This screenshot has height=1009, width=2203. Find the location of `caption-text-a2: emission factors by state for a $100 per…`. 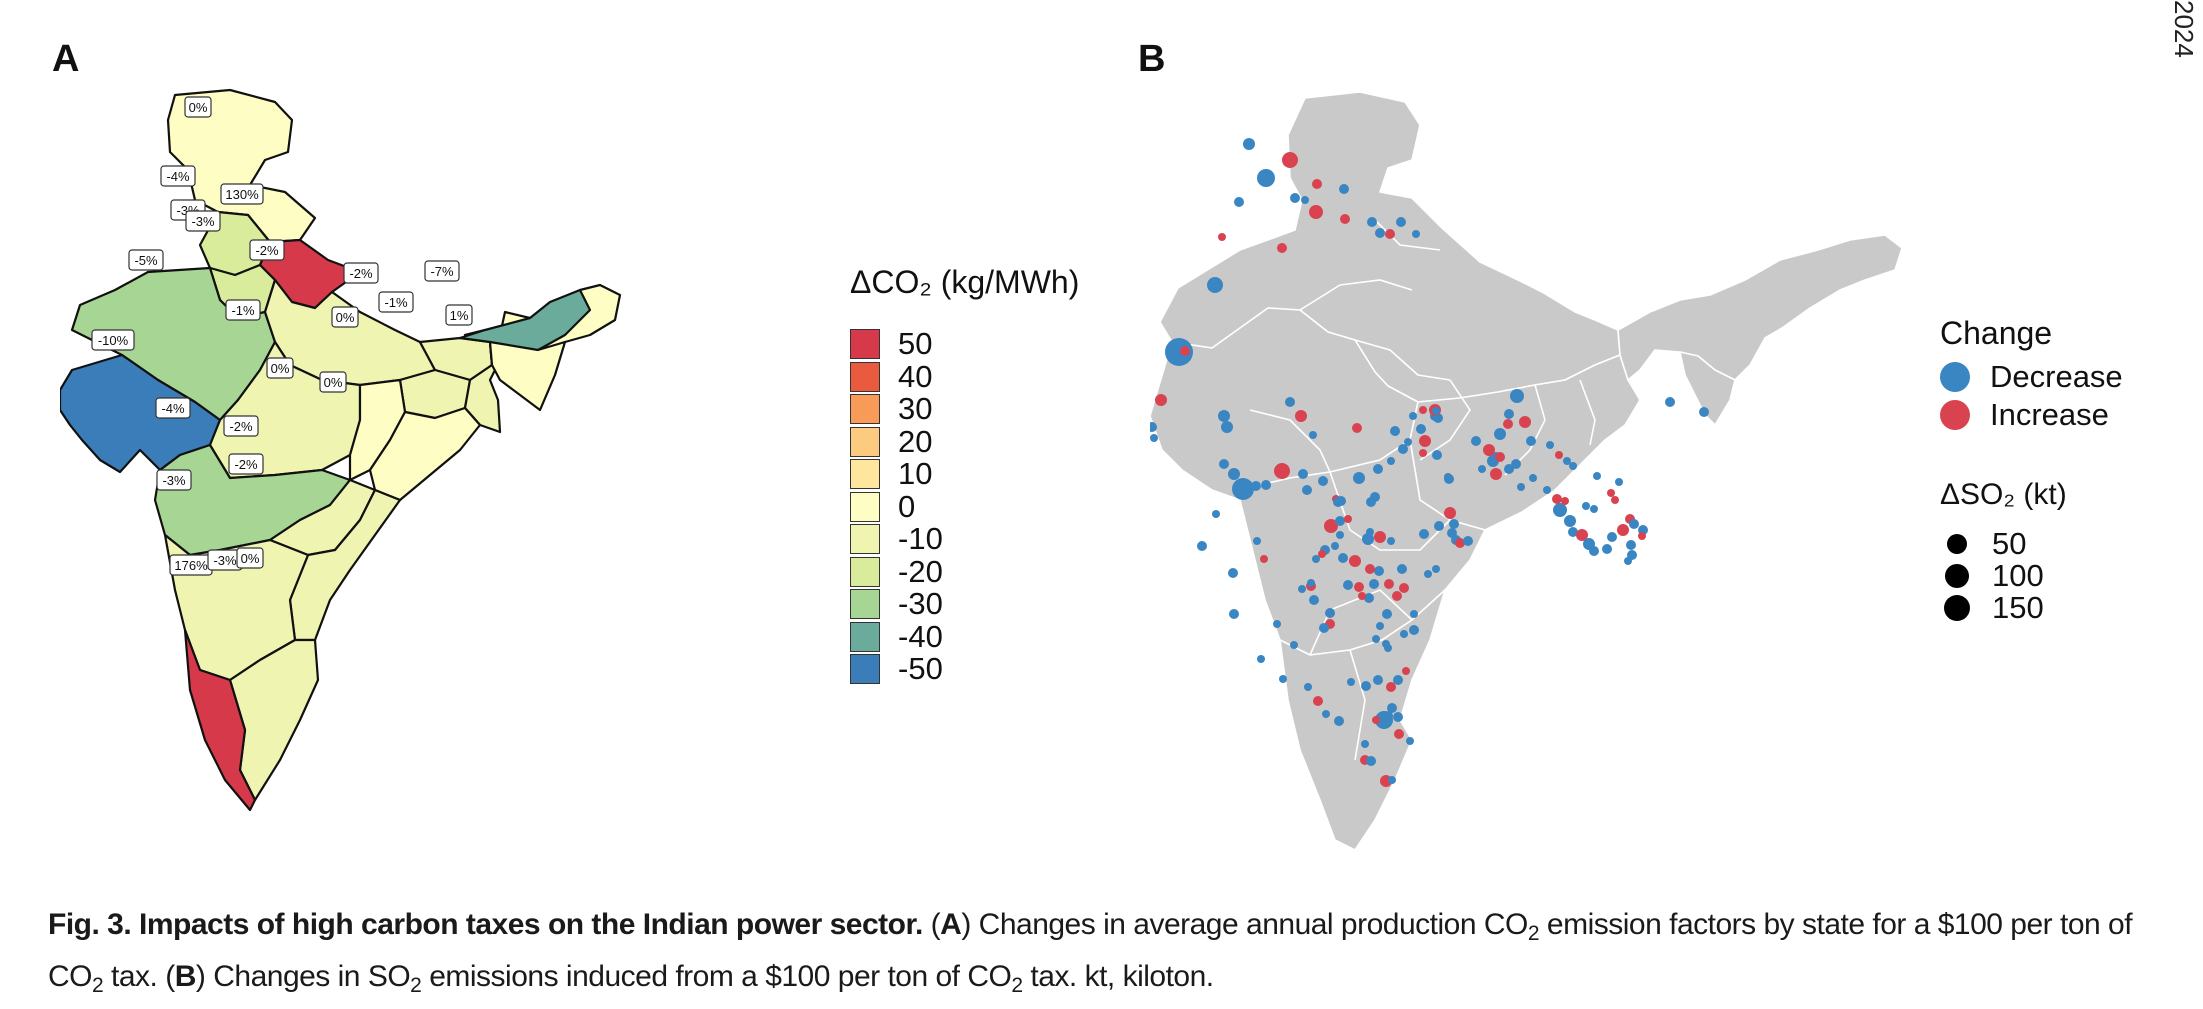

caption-text-a2: emission factors by state for a $100 per… is located at coordinates (1090, 950).